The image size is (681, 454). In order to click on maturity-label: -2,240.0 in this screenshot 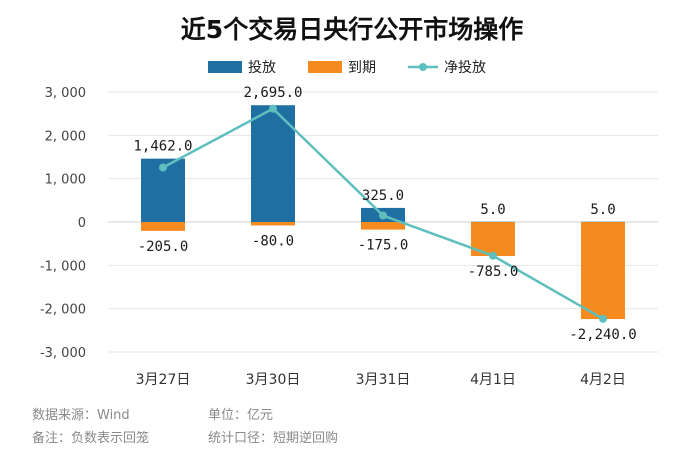, I will do `click(602, 335)`.